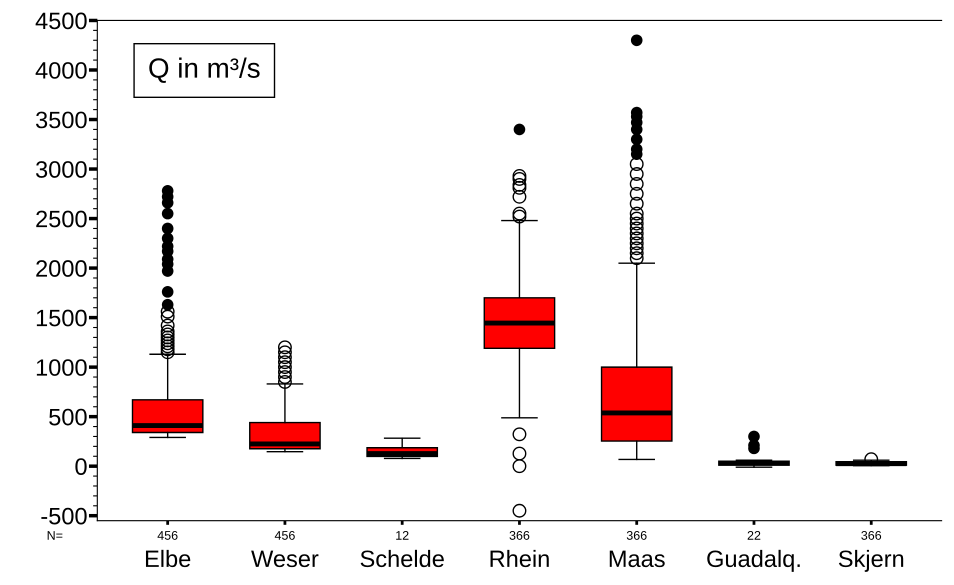 The width and height of the screenshot is (954, 585). I want to click on text: 22, so click(754, 535).